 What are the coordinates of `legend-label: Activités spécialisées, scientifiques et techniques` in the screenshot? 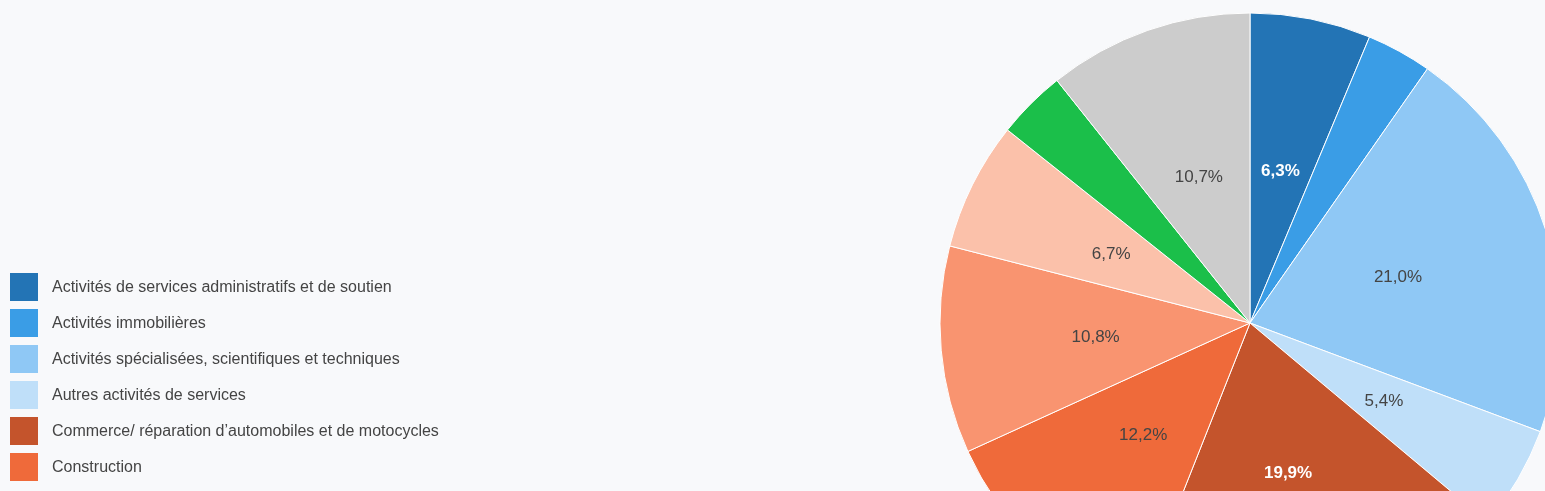 It's located at (226, 358).